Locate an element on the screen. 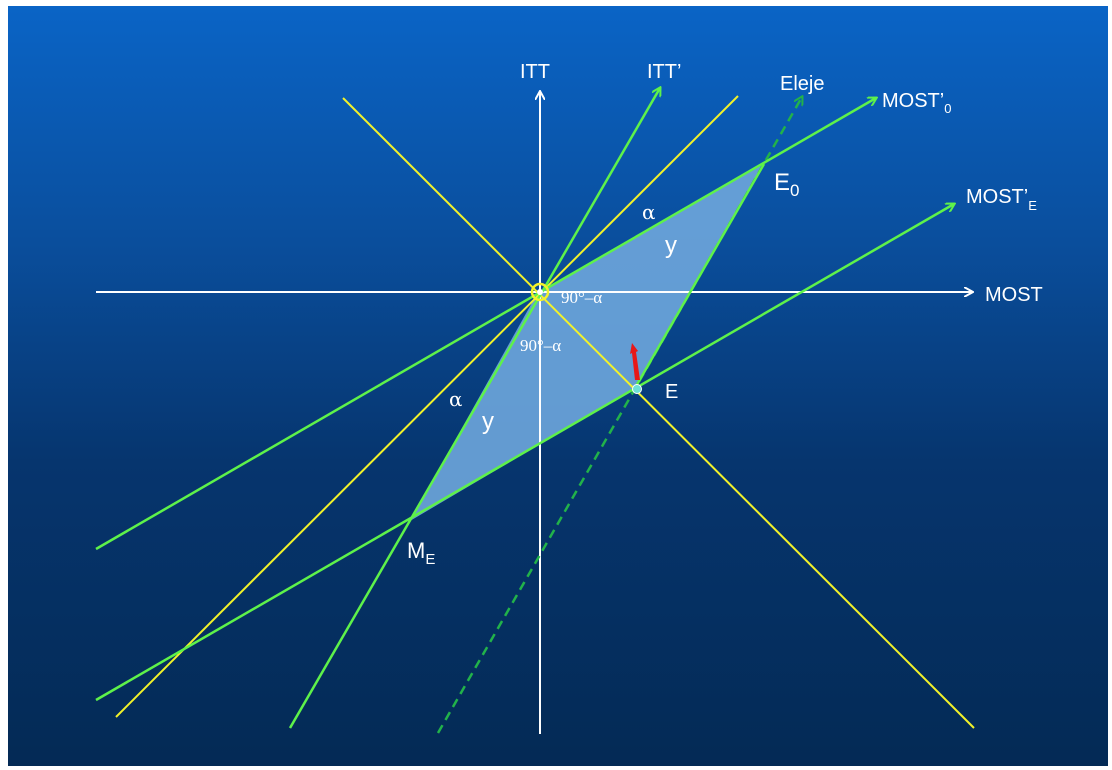 The image size is (1112, 770). parallelogram-edge-right is located at coordinates (699, 276).